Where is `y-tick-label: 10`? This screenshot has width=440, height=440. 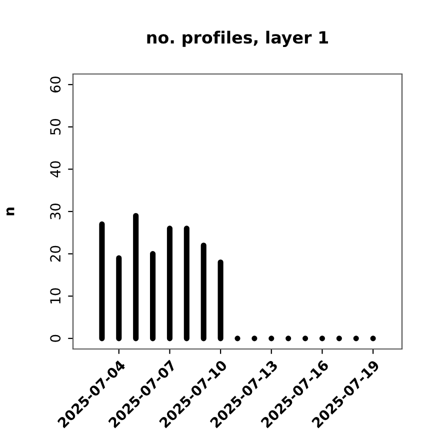 y-tick-label: 10 is located at coordinates (55, 296).